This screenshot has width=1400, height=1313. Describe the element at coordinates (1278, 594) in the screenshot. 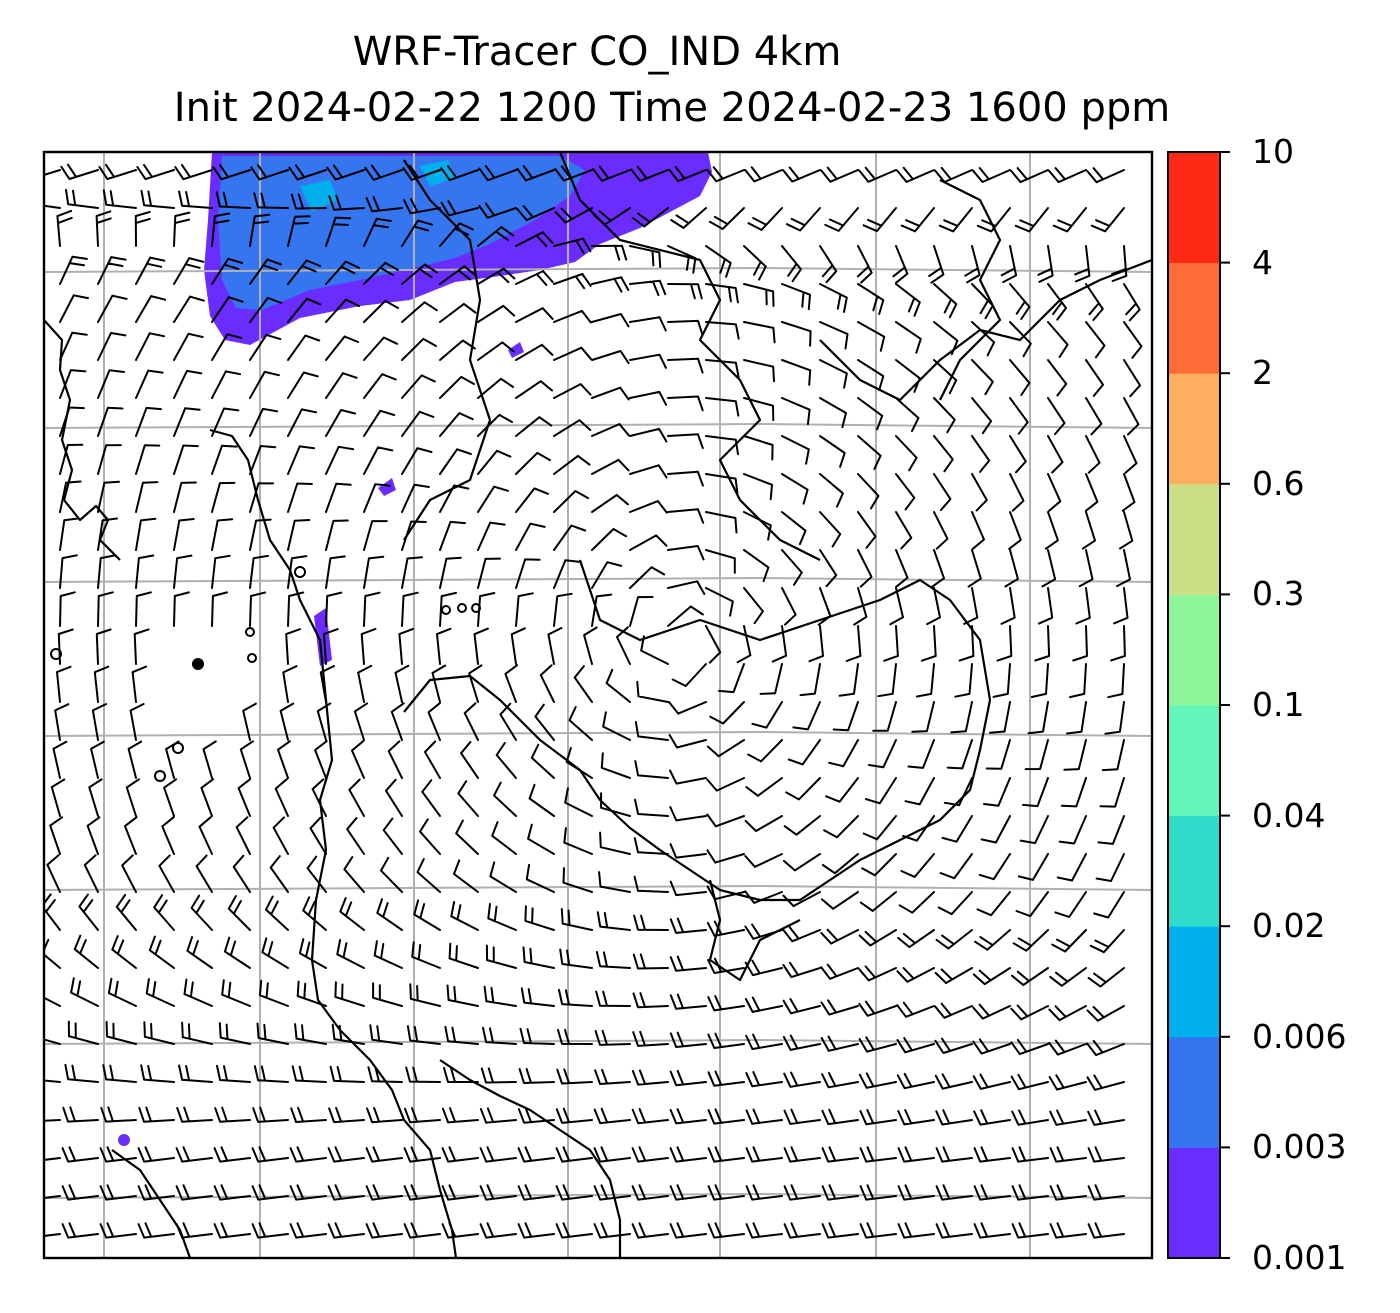

I see `colorbar-tick-label: 0.3` at that location.